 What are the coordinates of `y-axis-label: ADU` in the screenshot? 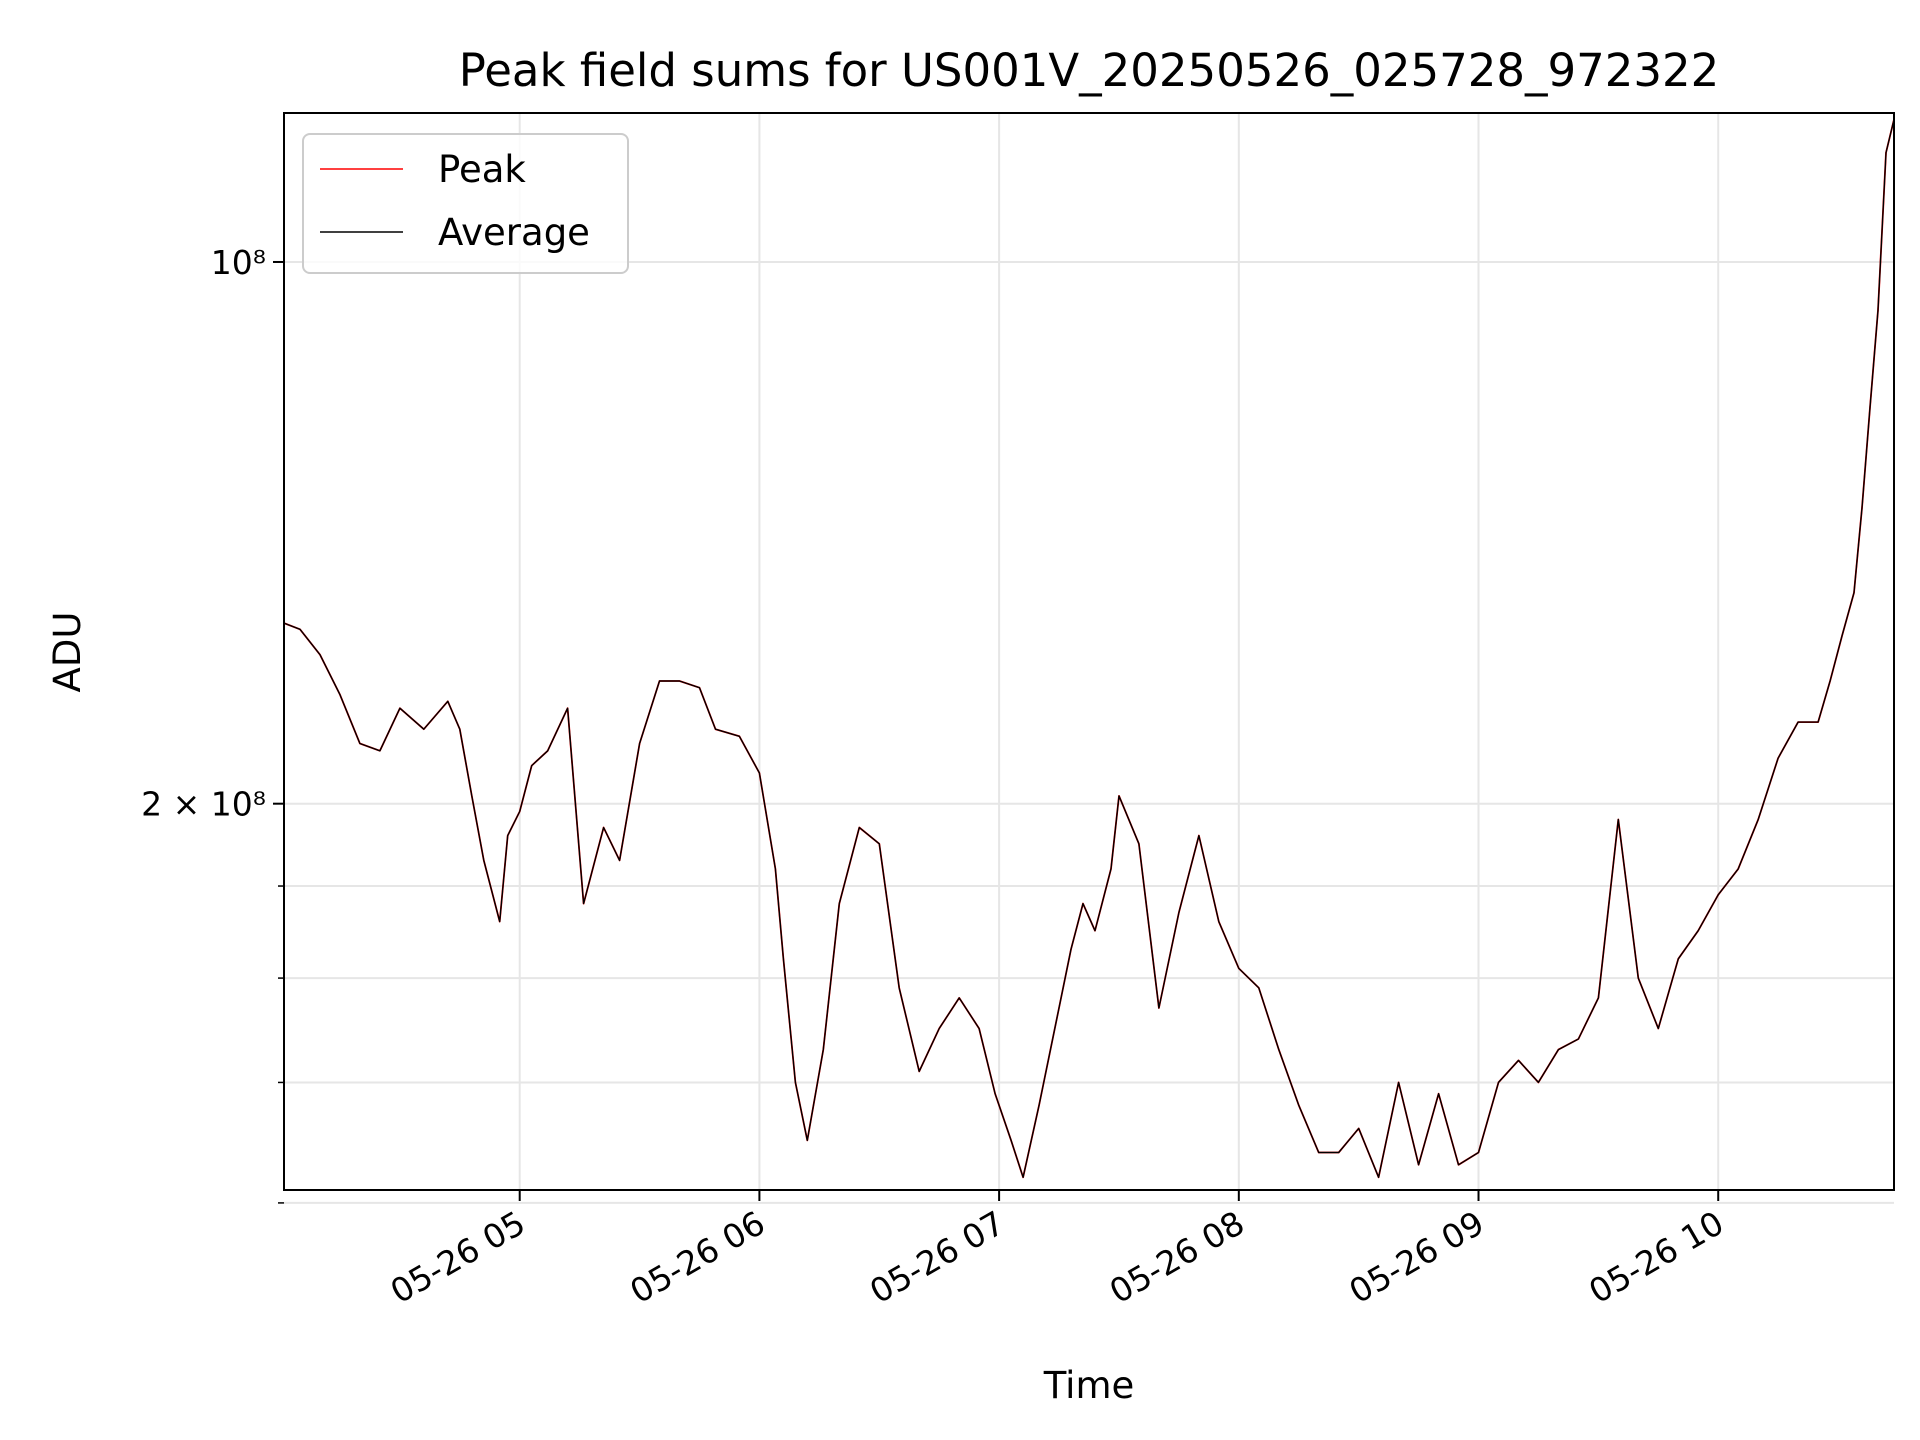 It's located at (67, 652).